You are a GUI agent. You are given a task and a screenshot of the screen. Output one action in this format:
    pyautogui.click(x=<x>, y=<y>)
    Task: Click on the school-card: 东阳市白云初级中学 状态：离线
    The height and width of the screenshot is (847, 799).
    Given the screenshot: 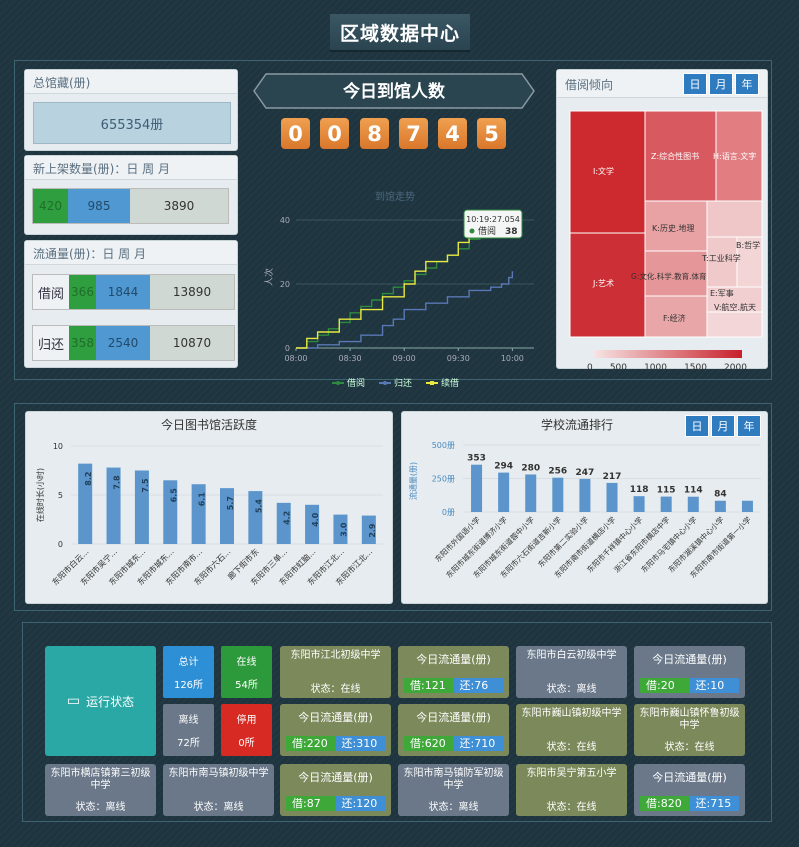 What is the action you would take?
    pyautogui.click(x=571, y=672)
    